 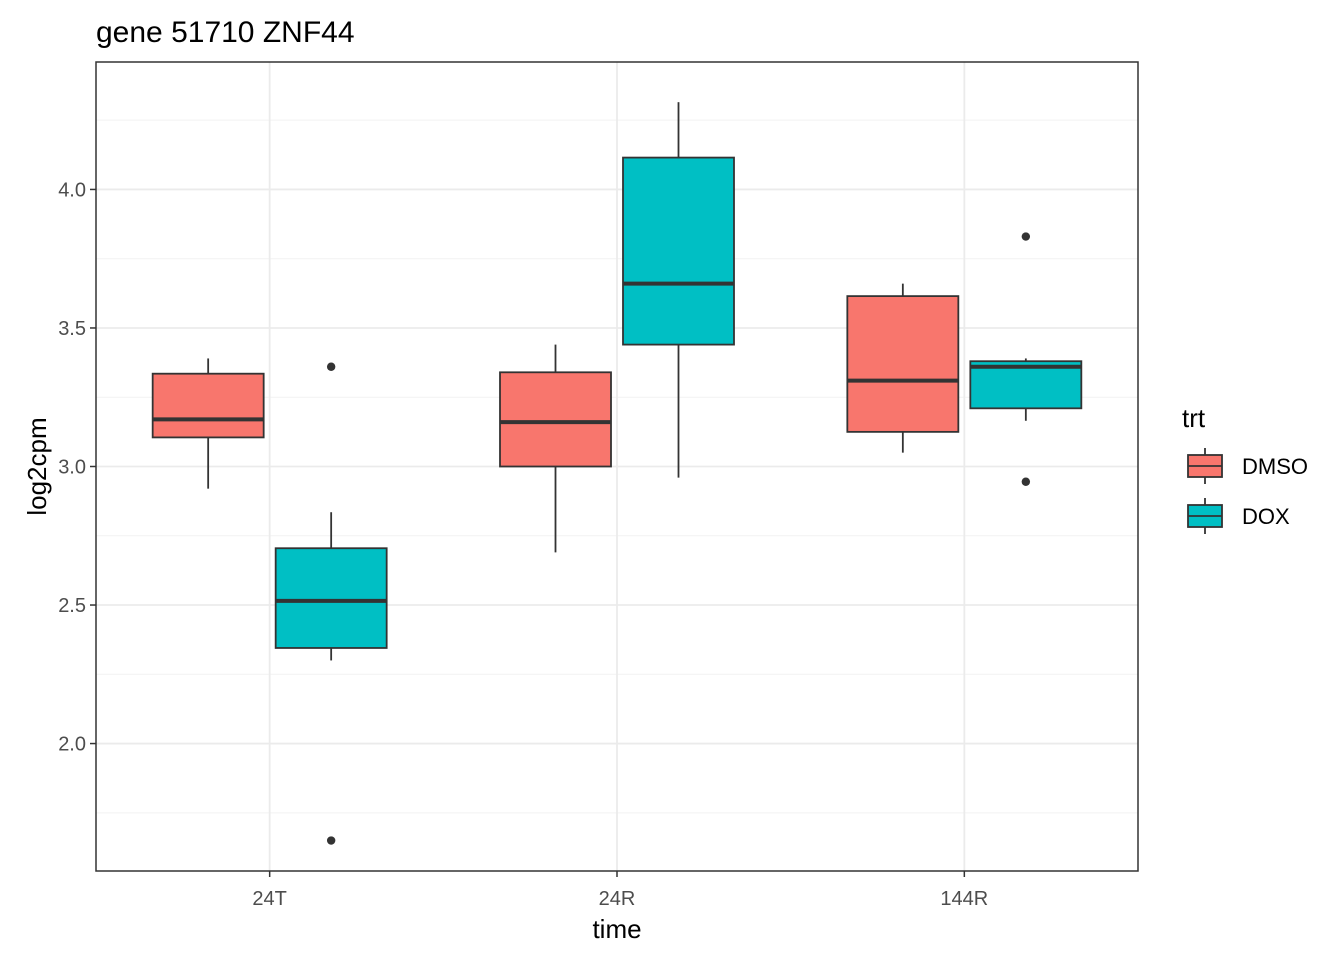 I want to click on legend-item-dmso: DMSO, so click(x=1247, y=466).